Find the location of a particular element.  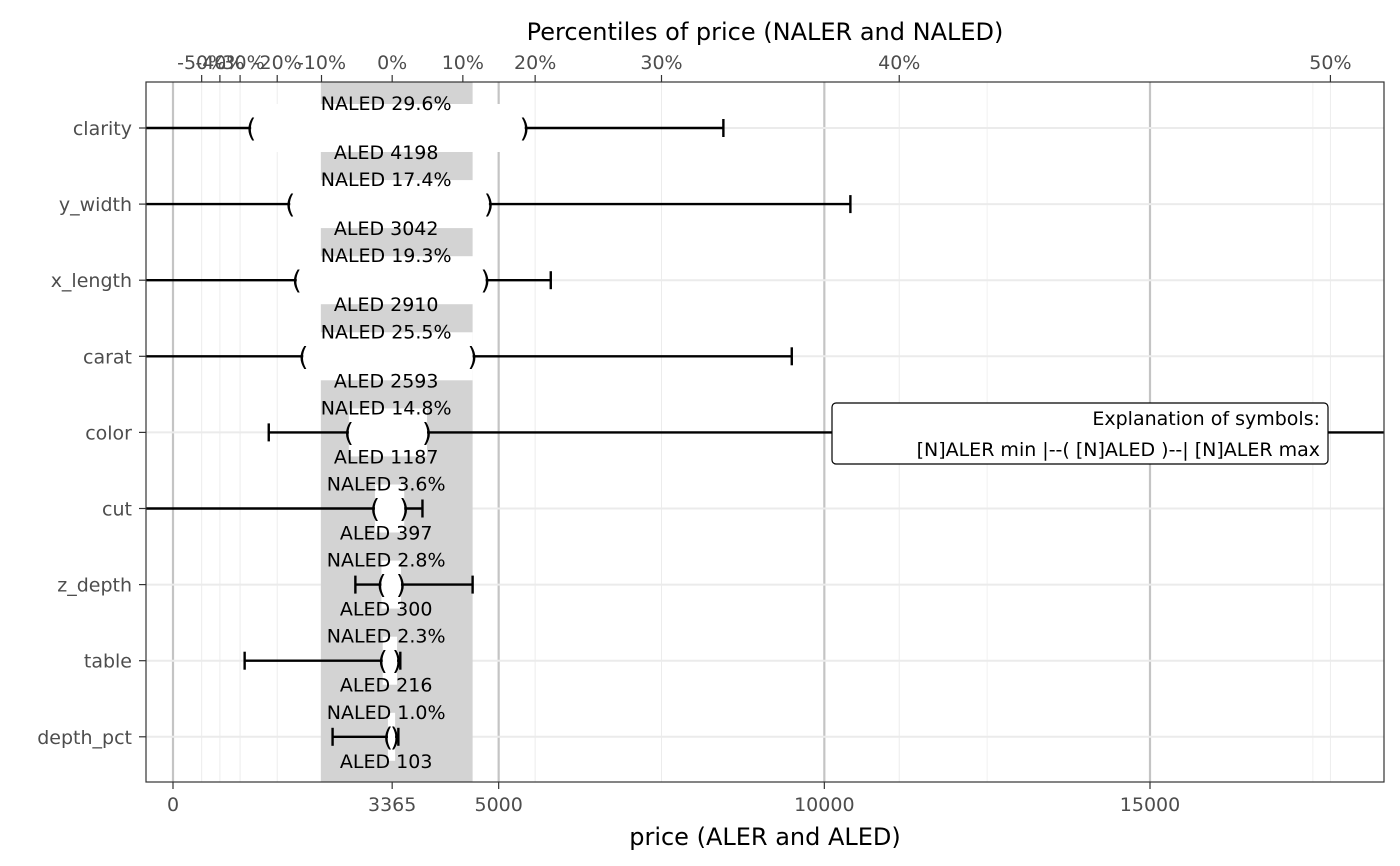

aled-label: ALED 103 is located at coordinates (386, 762).